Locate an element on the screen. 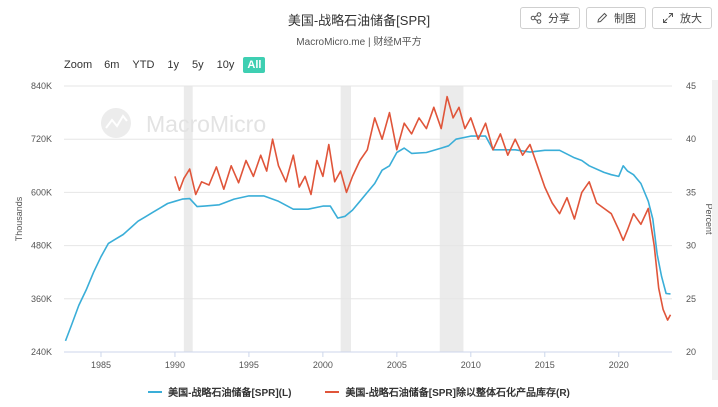  zoom-ytd-button: YTD is located at coordinates (143, 65).